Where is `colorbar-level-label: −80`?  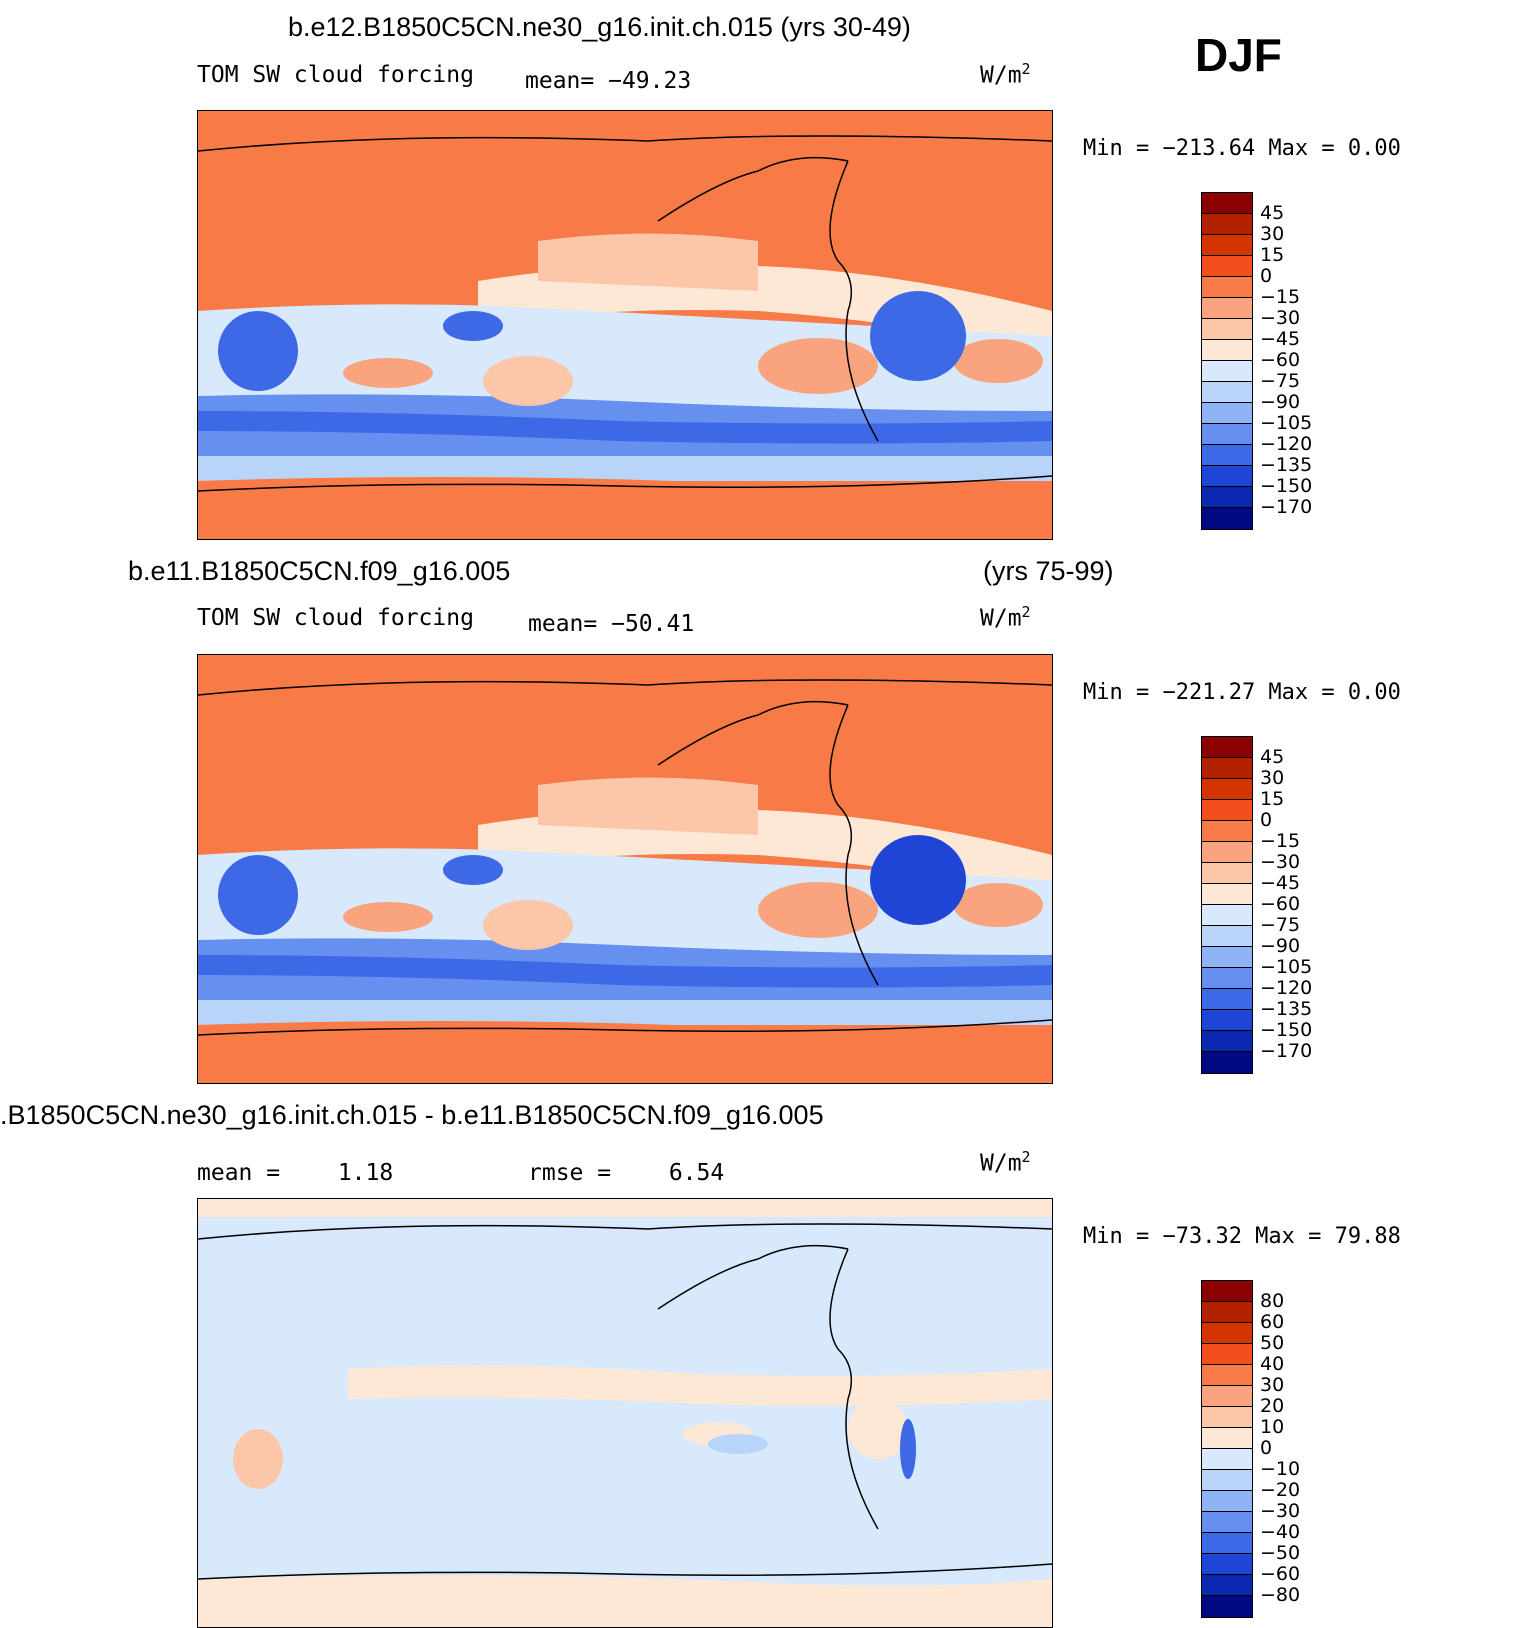 colorbar-level-label: −80 is located at coordinates (1280, 1595).